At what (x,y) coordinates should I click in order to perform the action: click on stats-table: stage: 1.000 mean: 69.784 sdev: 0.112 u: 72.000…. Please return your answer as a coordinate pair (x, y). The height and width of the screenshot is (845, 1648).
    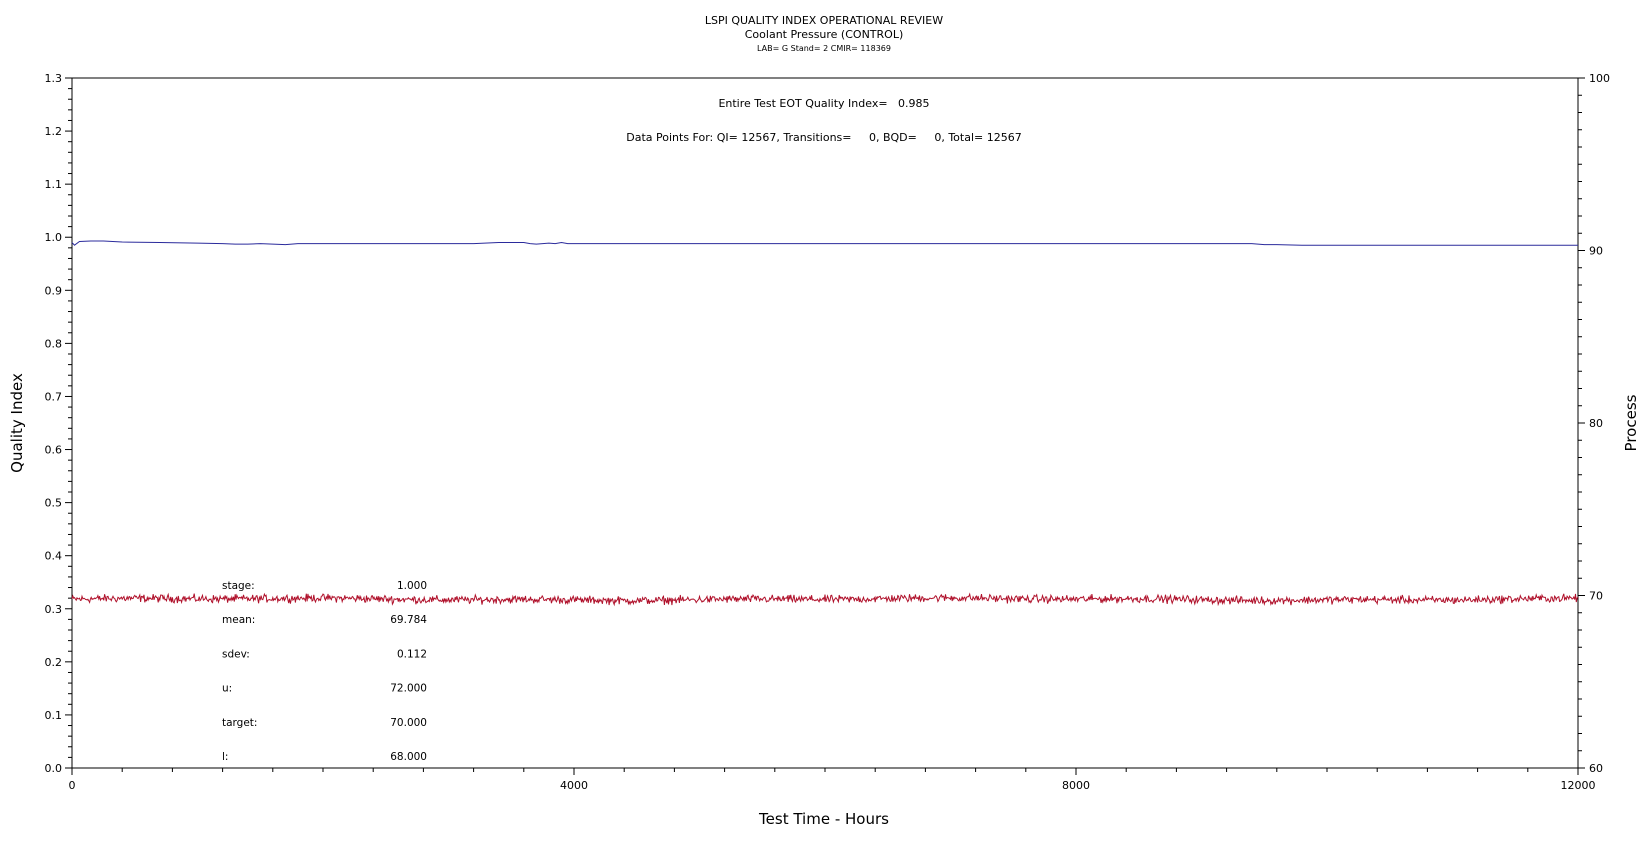
    Looking at the image, I should click on (324, 671).